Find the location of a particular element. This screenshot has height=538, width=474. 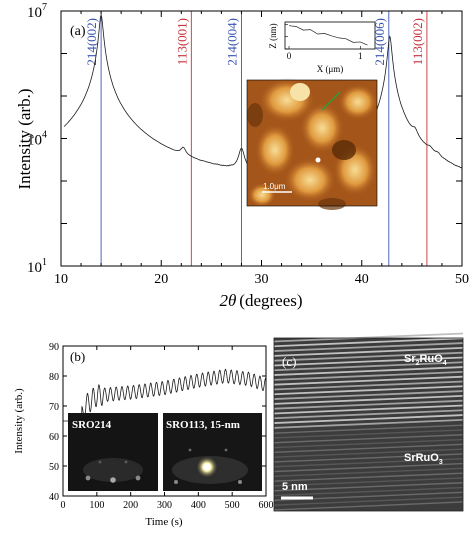

profile-x-tick-label: 0 is located at coordinates (289, 56).